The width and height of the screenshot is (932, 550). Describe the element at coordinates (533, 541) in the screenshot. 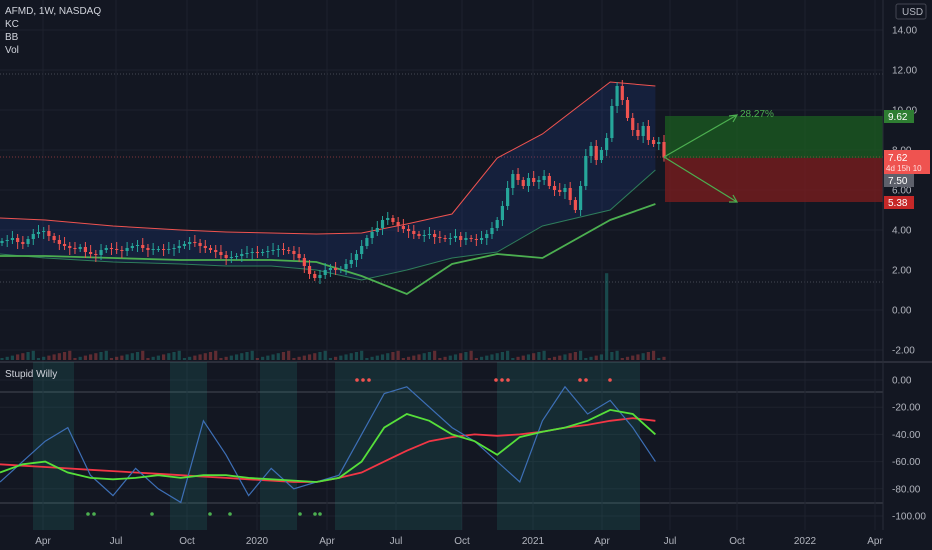

I see `time-axis-label: 2021` at that location.